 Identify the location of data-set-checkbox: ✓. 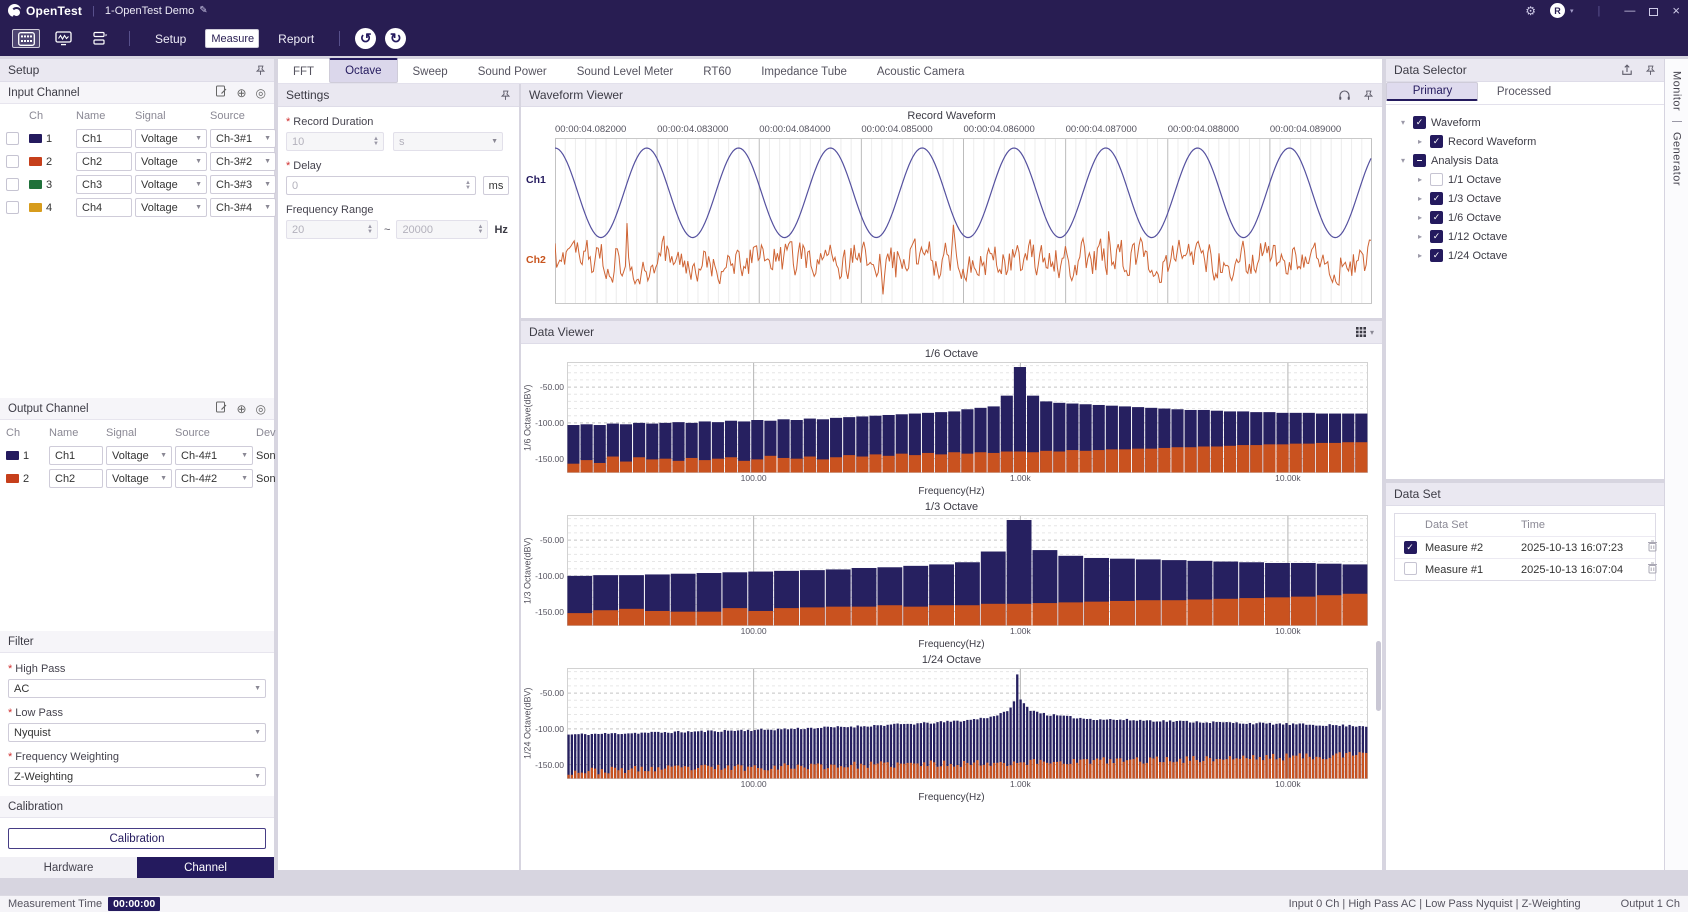
(1410, 547).